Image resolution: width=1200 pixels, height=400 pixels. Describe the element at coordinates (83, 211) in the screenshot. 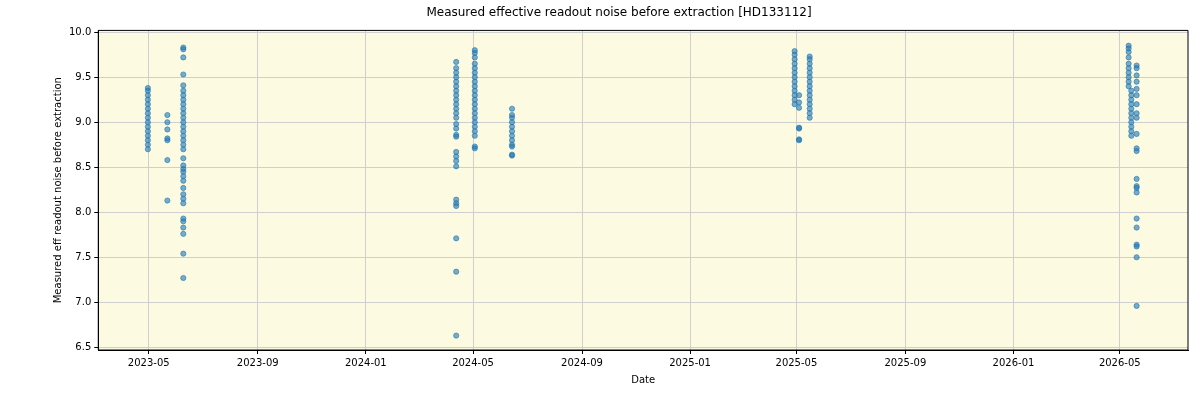

I see `y-tick-label: 8.0` at that location.